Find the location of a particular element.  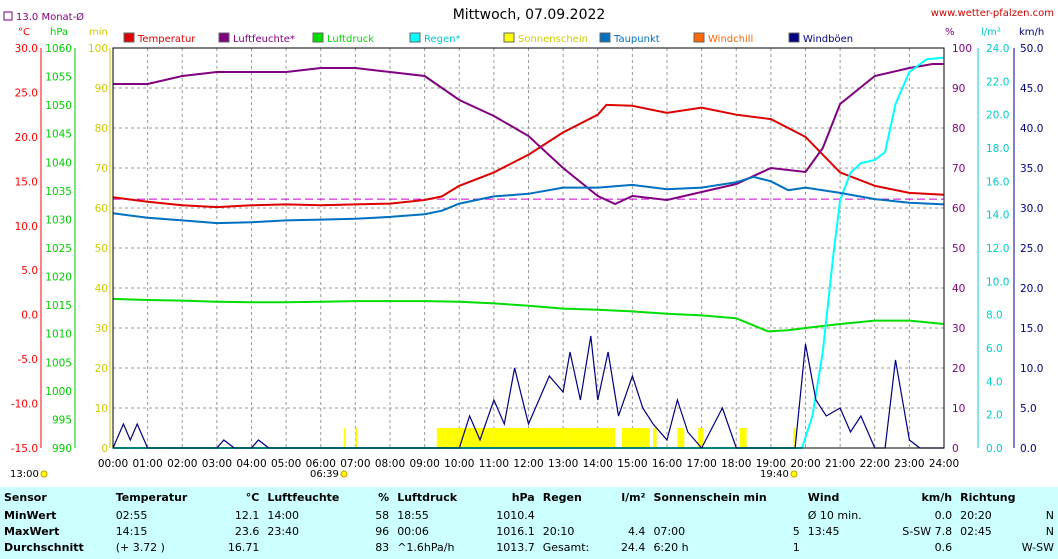

cell: 13:45 is located at coordinates (823, 531).